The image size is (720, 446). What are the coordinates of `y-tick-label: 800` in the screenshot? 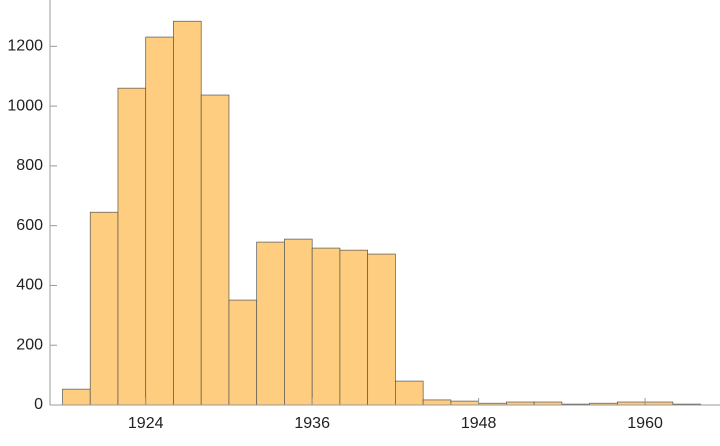 It's located at (29, 165).